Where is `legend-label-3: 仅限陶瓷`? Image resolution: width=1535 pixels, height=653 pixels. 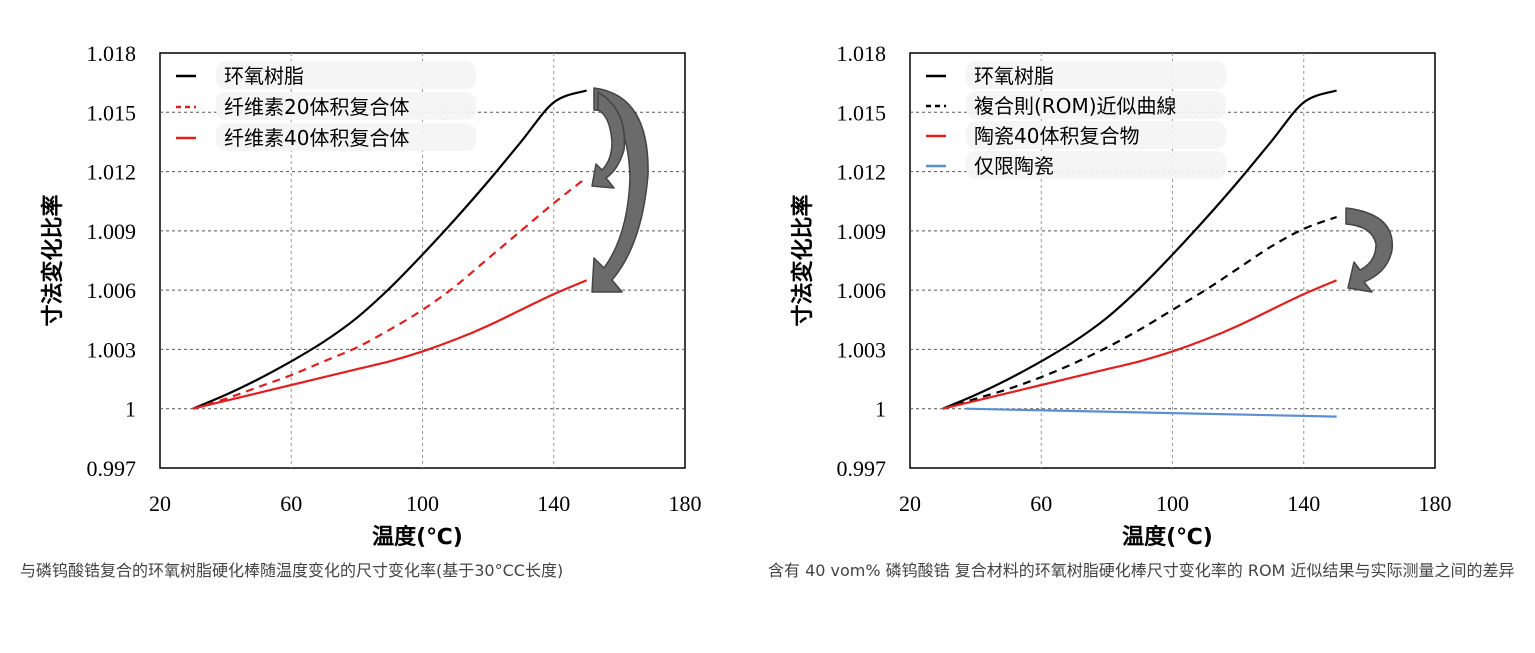 legend-label-3: 仅限陶瓷 is located at coordinates (1014, 166).